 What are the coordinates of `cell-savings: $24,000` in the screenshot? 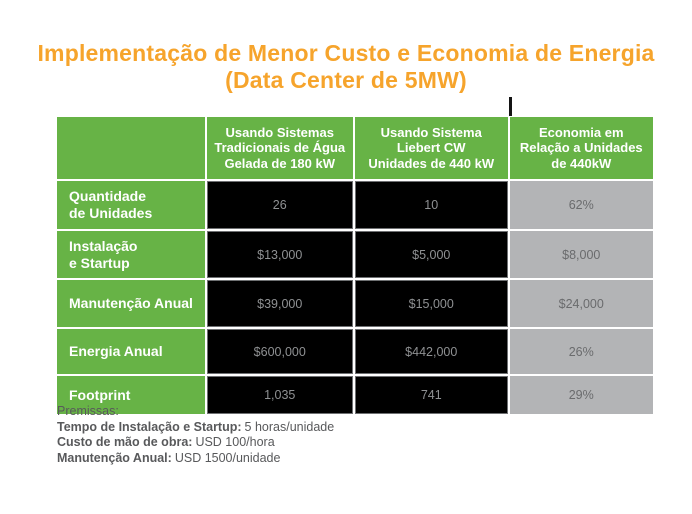 It's located at (581, 303).